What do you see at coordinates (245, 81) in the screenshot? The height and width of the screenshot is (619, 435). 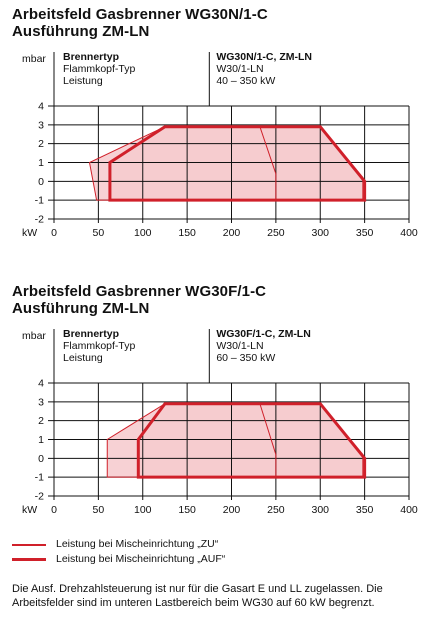 I see `info-value: 40 – 350 kW` at bounding box center [245, 81].